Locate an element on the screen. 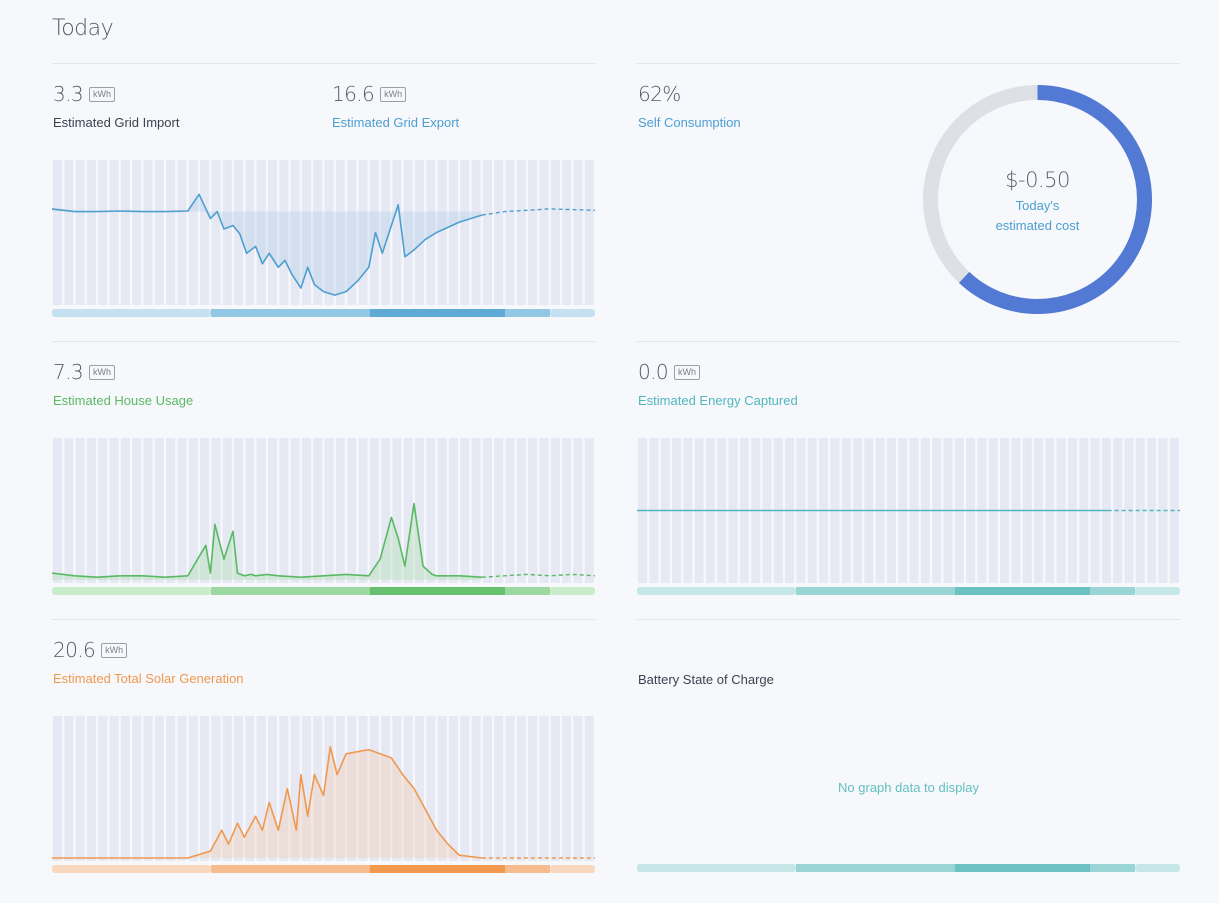  energy-captured-chart-svg is located at coordinates (908, 516).